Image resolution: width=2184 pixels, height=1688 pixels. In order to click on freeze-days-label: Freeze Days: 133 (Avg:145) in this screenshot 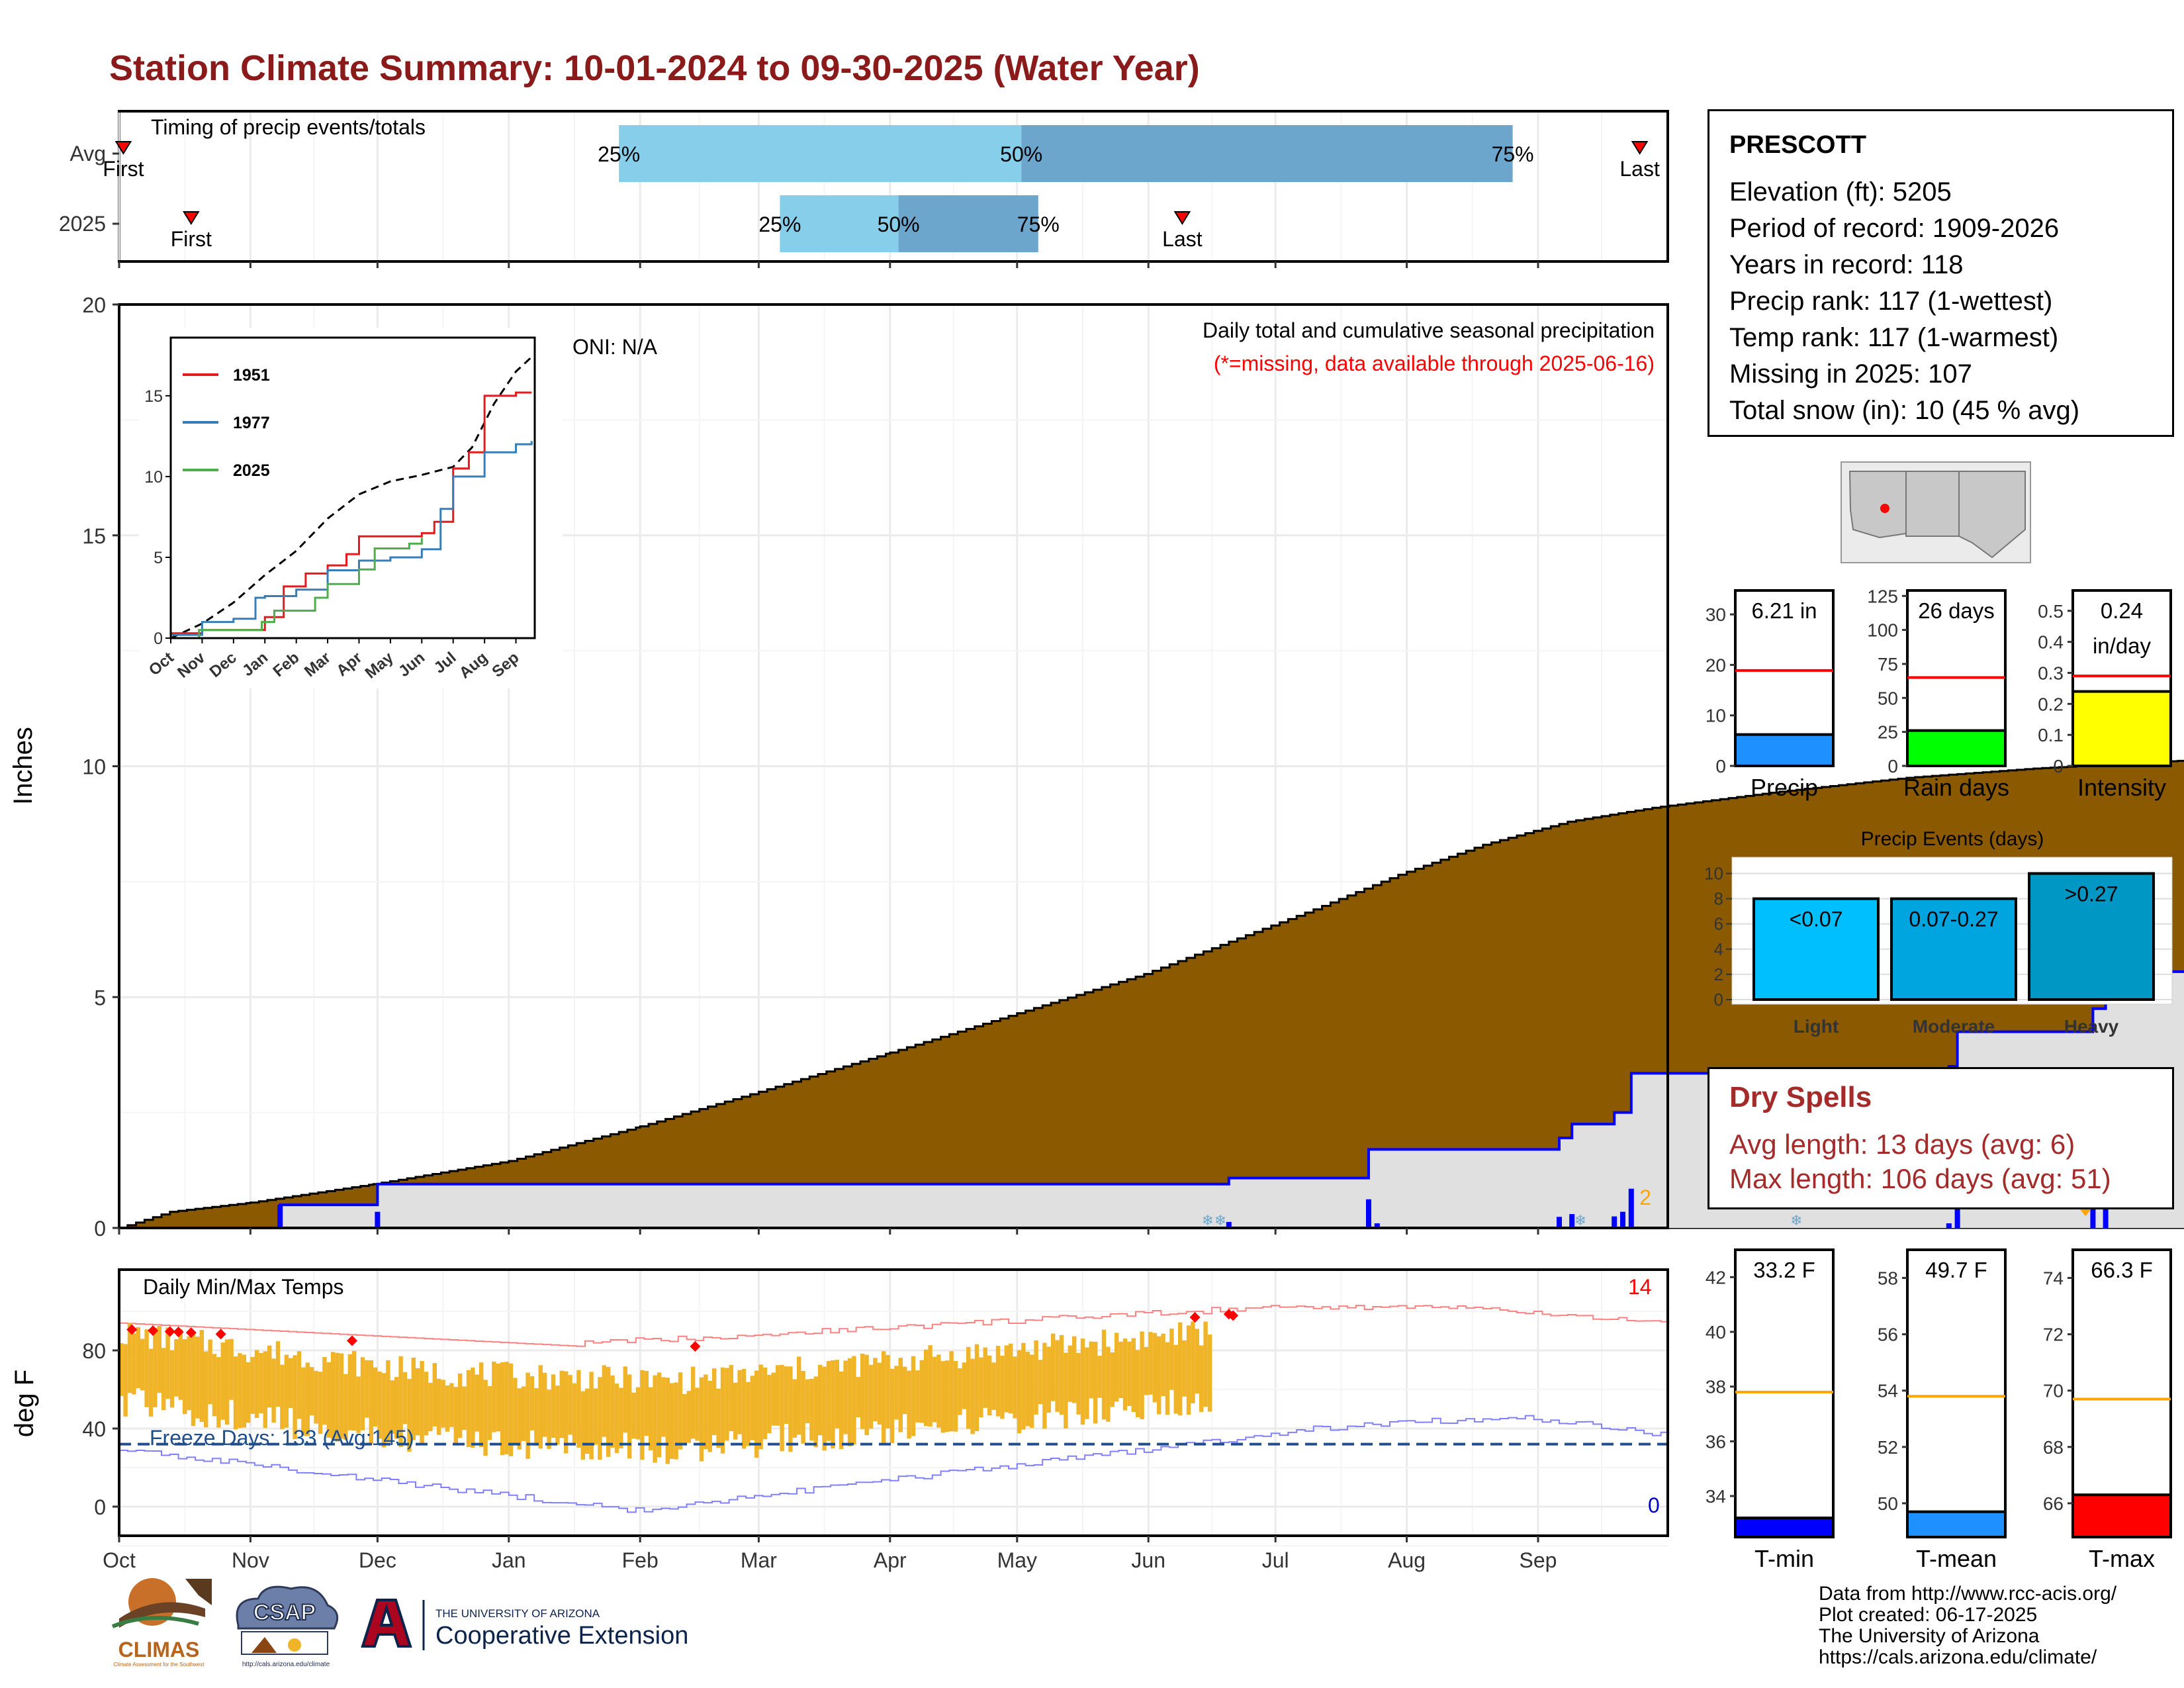, I will do `click(282, 1438)`.